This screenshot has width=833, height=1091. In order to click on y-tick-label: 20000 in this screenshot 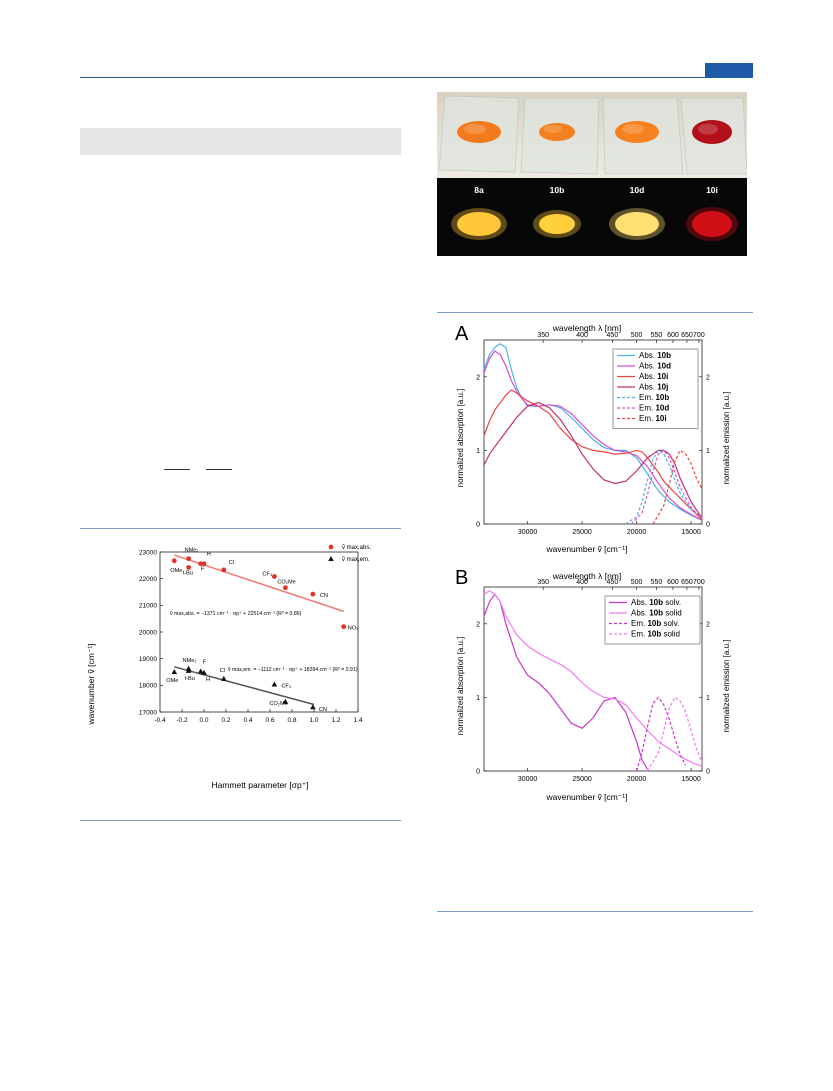, I will do `click(148, 632)`.